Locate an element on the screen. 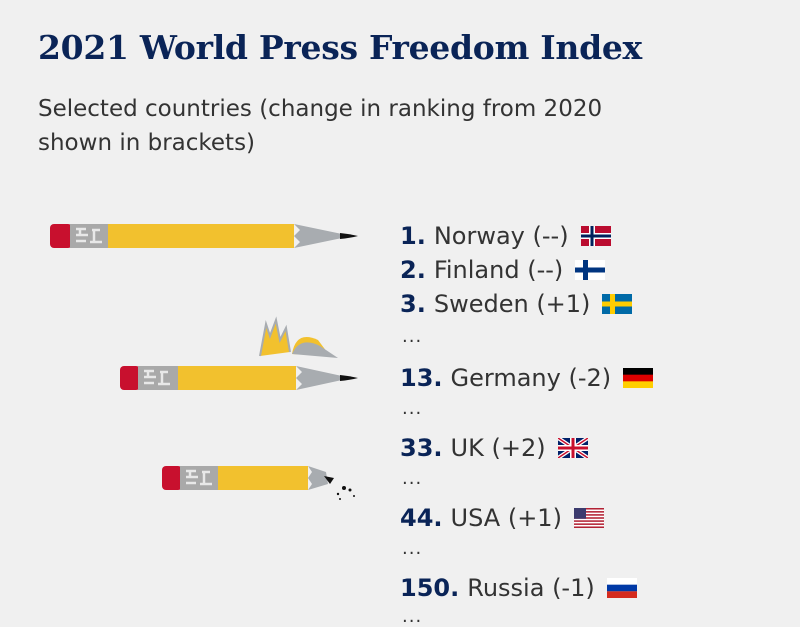 The height and width of the screenshot is (627, 800). rank-number: 2. is located at coordinates (413, 270).